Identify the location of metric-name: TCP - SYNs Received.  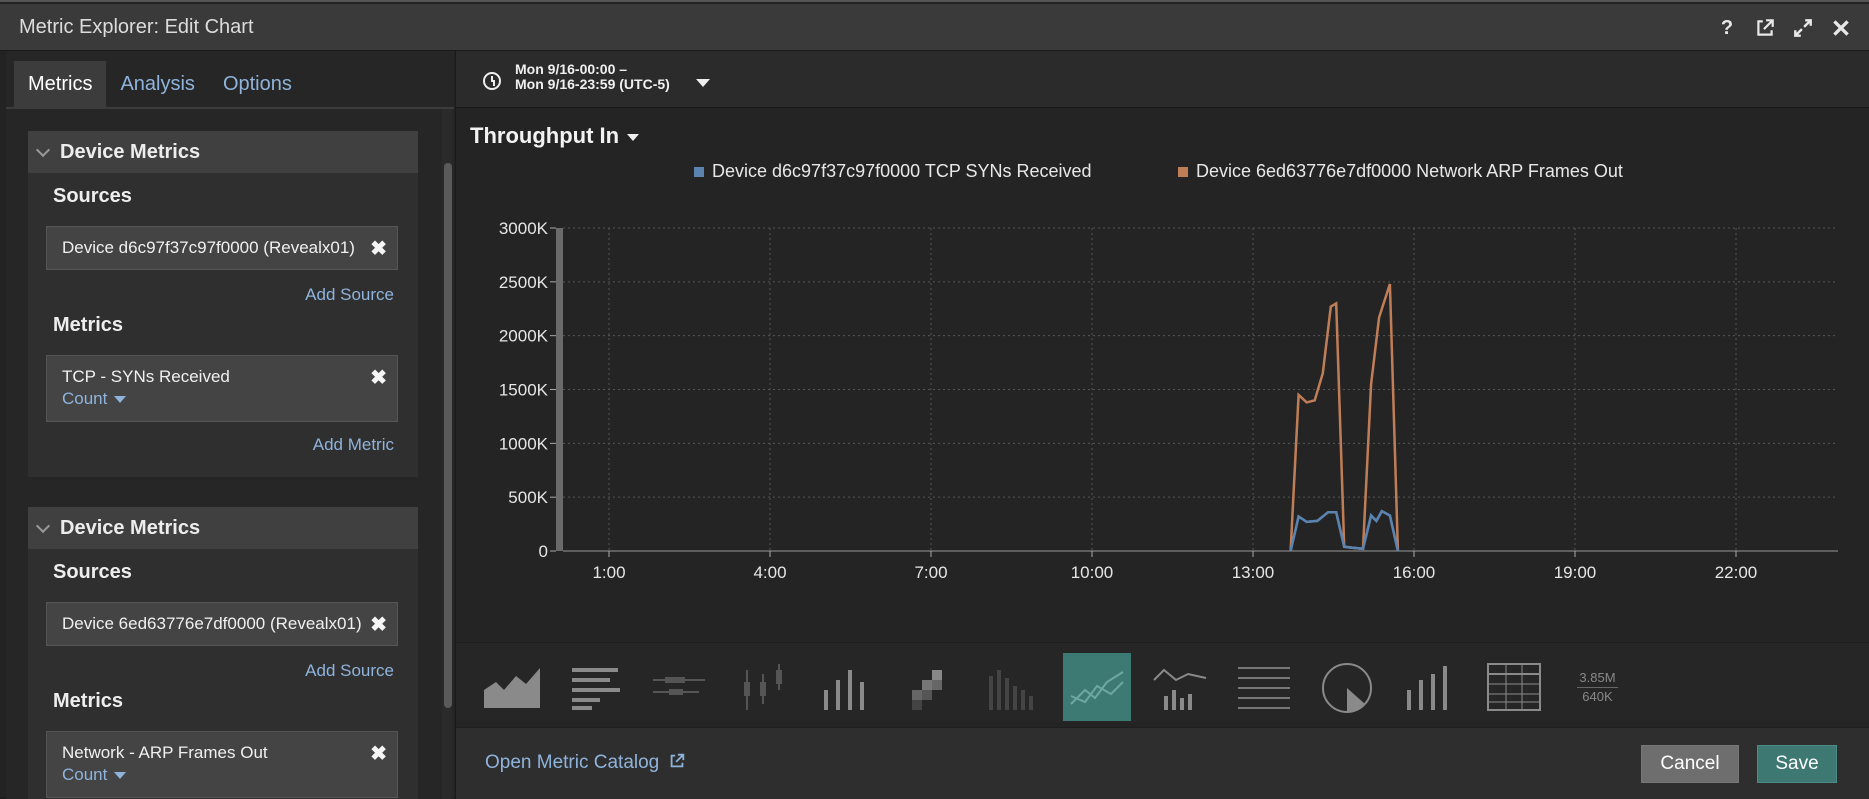
(146, 376).